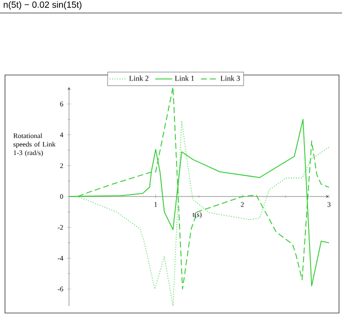 Image resolution: width=342 pixels, height=316 pixels. Describe the element at coordinates (43, 5) in the screenshot. I see `text: n(5t) − 0.02 sin(15t)` at that location.